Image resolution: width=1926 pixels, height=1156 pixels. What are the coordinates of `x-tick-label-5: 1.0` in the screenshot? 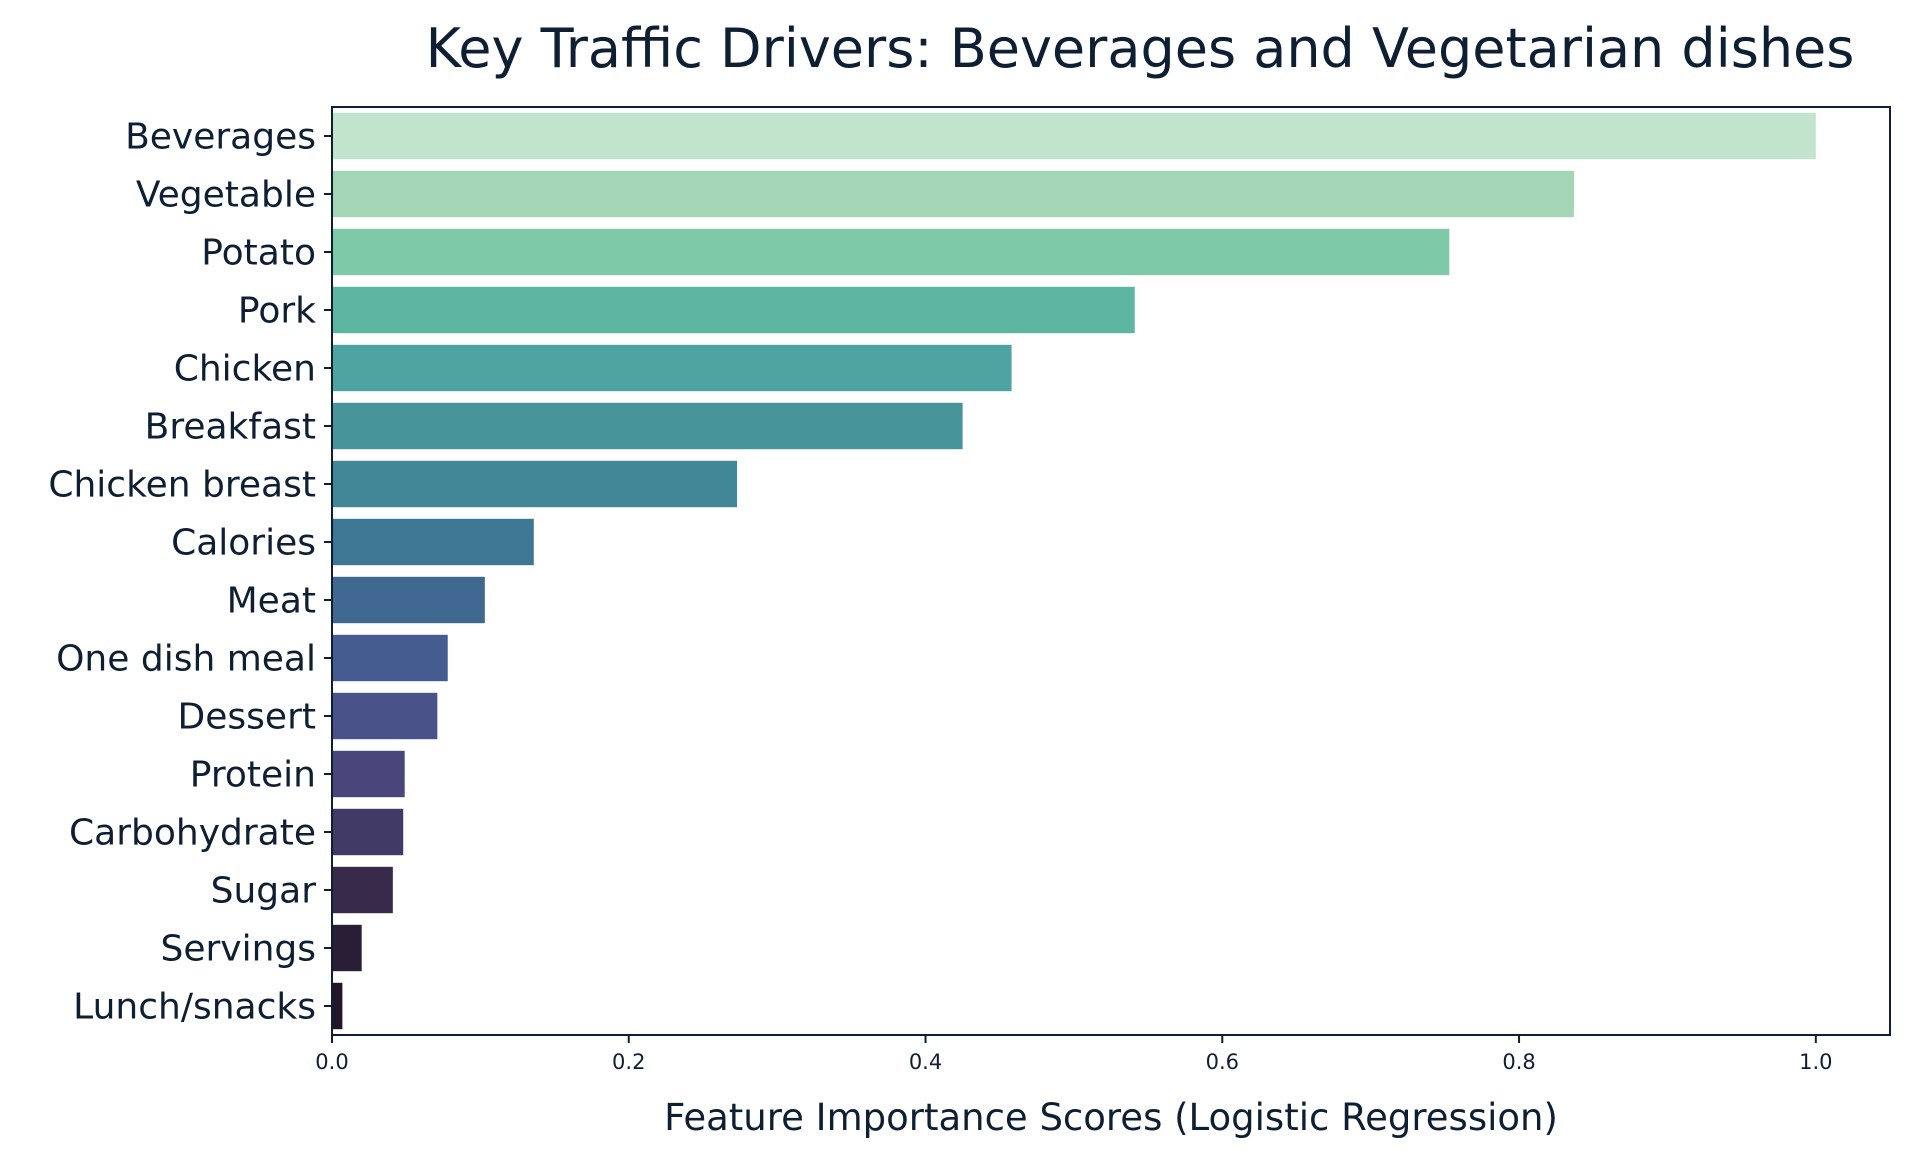 It's located at (1815, 1062).